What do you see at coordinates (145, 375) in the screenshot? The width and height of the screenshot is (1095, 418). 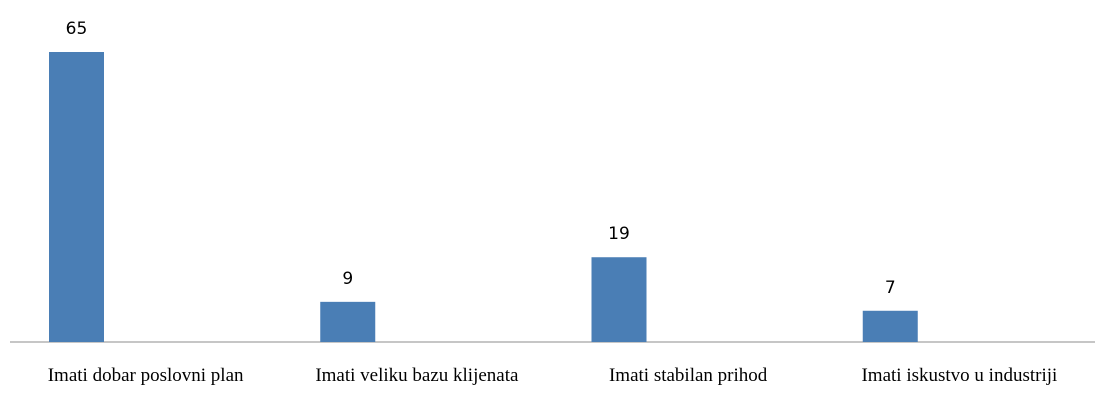 I see `x-tick-label: Imati dobar poslovni plan` at bounding box center [145, 375].